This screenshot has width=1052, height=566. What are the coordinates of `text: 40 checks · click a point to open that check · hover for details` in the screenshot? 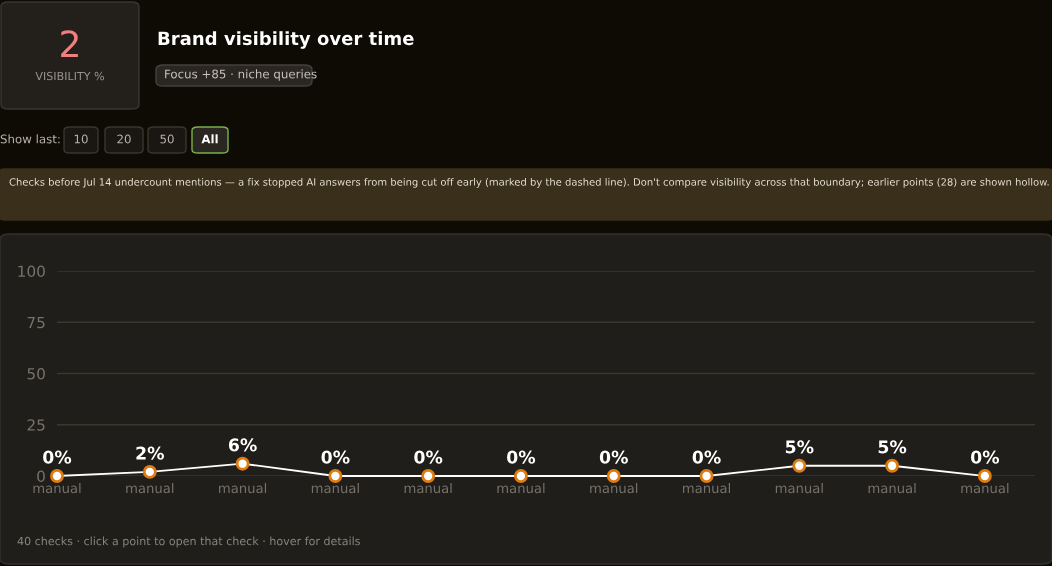 It's located at (188, 542).